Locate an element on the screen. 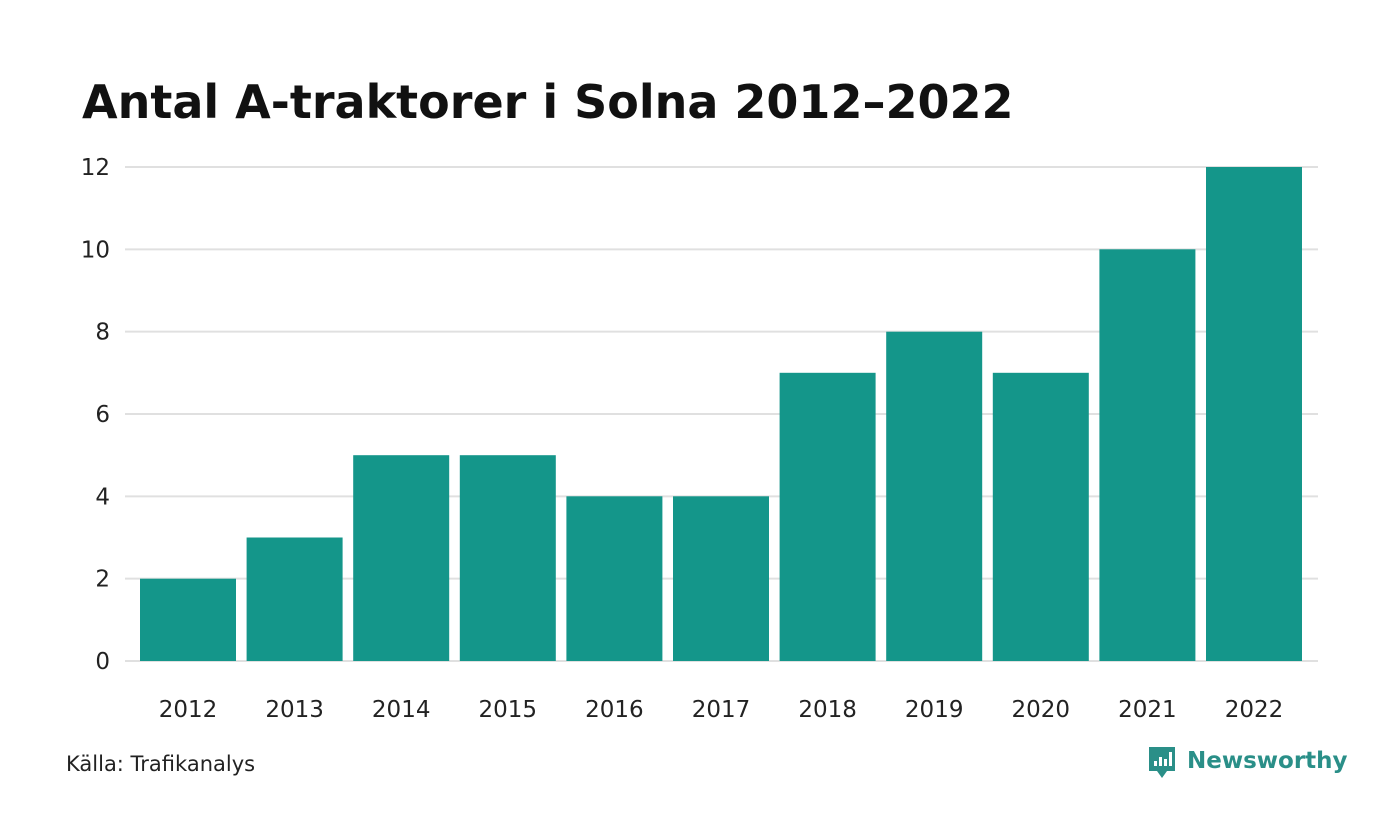 The width and height of the screenshot is (1400, 840). x-tick-label: 2018 is located at coordinates (827, 710).